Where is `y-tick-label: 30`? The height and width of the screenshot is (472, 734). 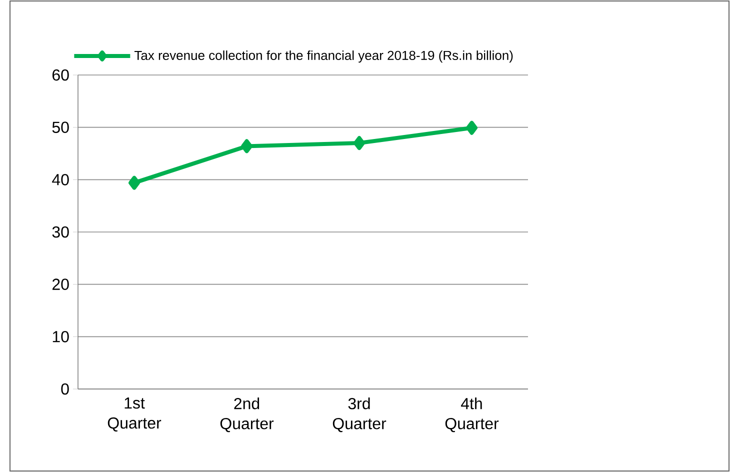
y-tick-label: 30 is located at coordinates (60, 232).